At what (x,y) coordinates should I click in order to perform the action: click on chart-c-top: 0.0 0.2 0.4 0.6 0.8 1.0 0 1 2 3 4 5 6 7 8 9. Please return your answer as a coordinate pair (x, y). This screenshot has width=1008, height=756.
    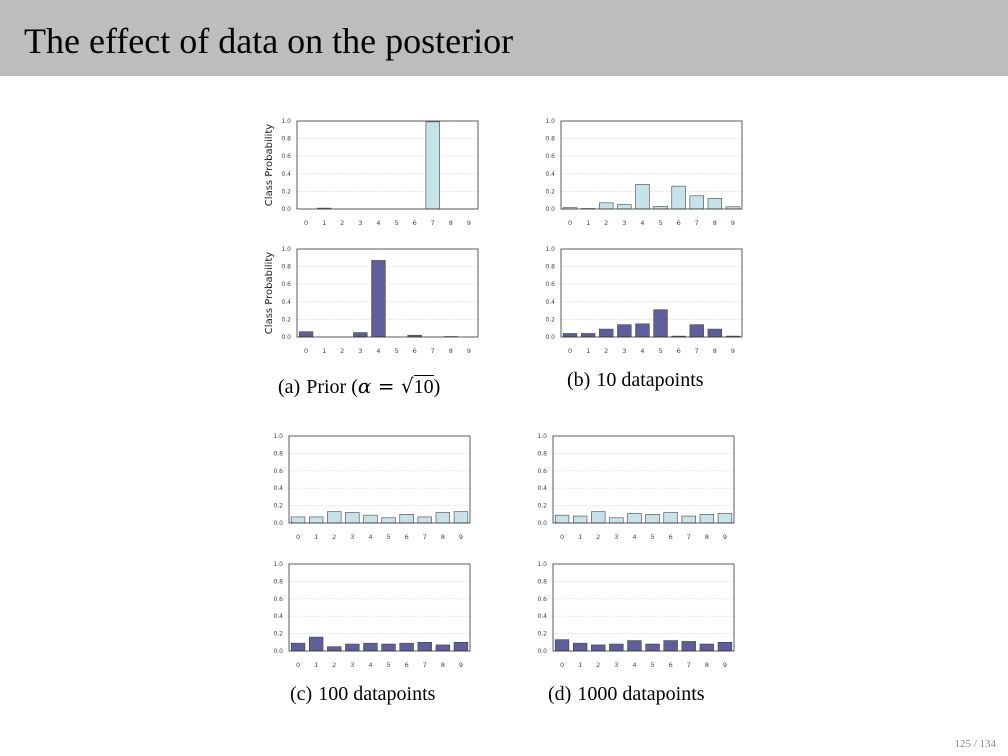
    Looking at the image, I should click on (372, 487).